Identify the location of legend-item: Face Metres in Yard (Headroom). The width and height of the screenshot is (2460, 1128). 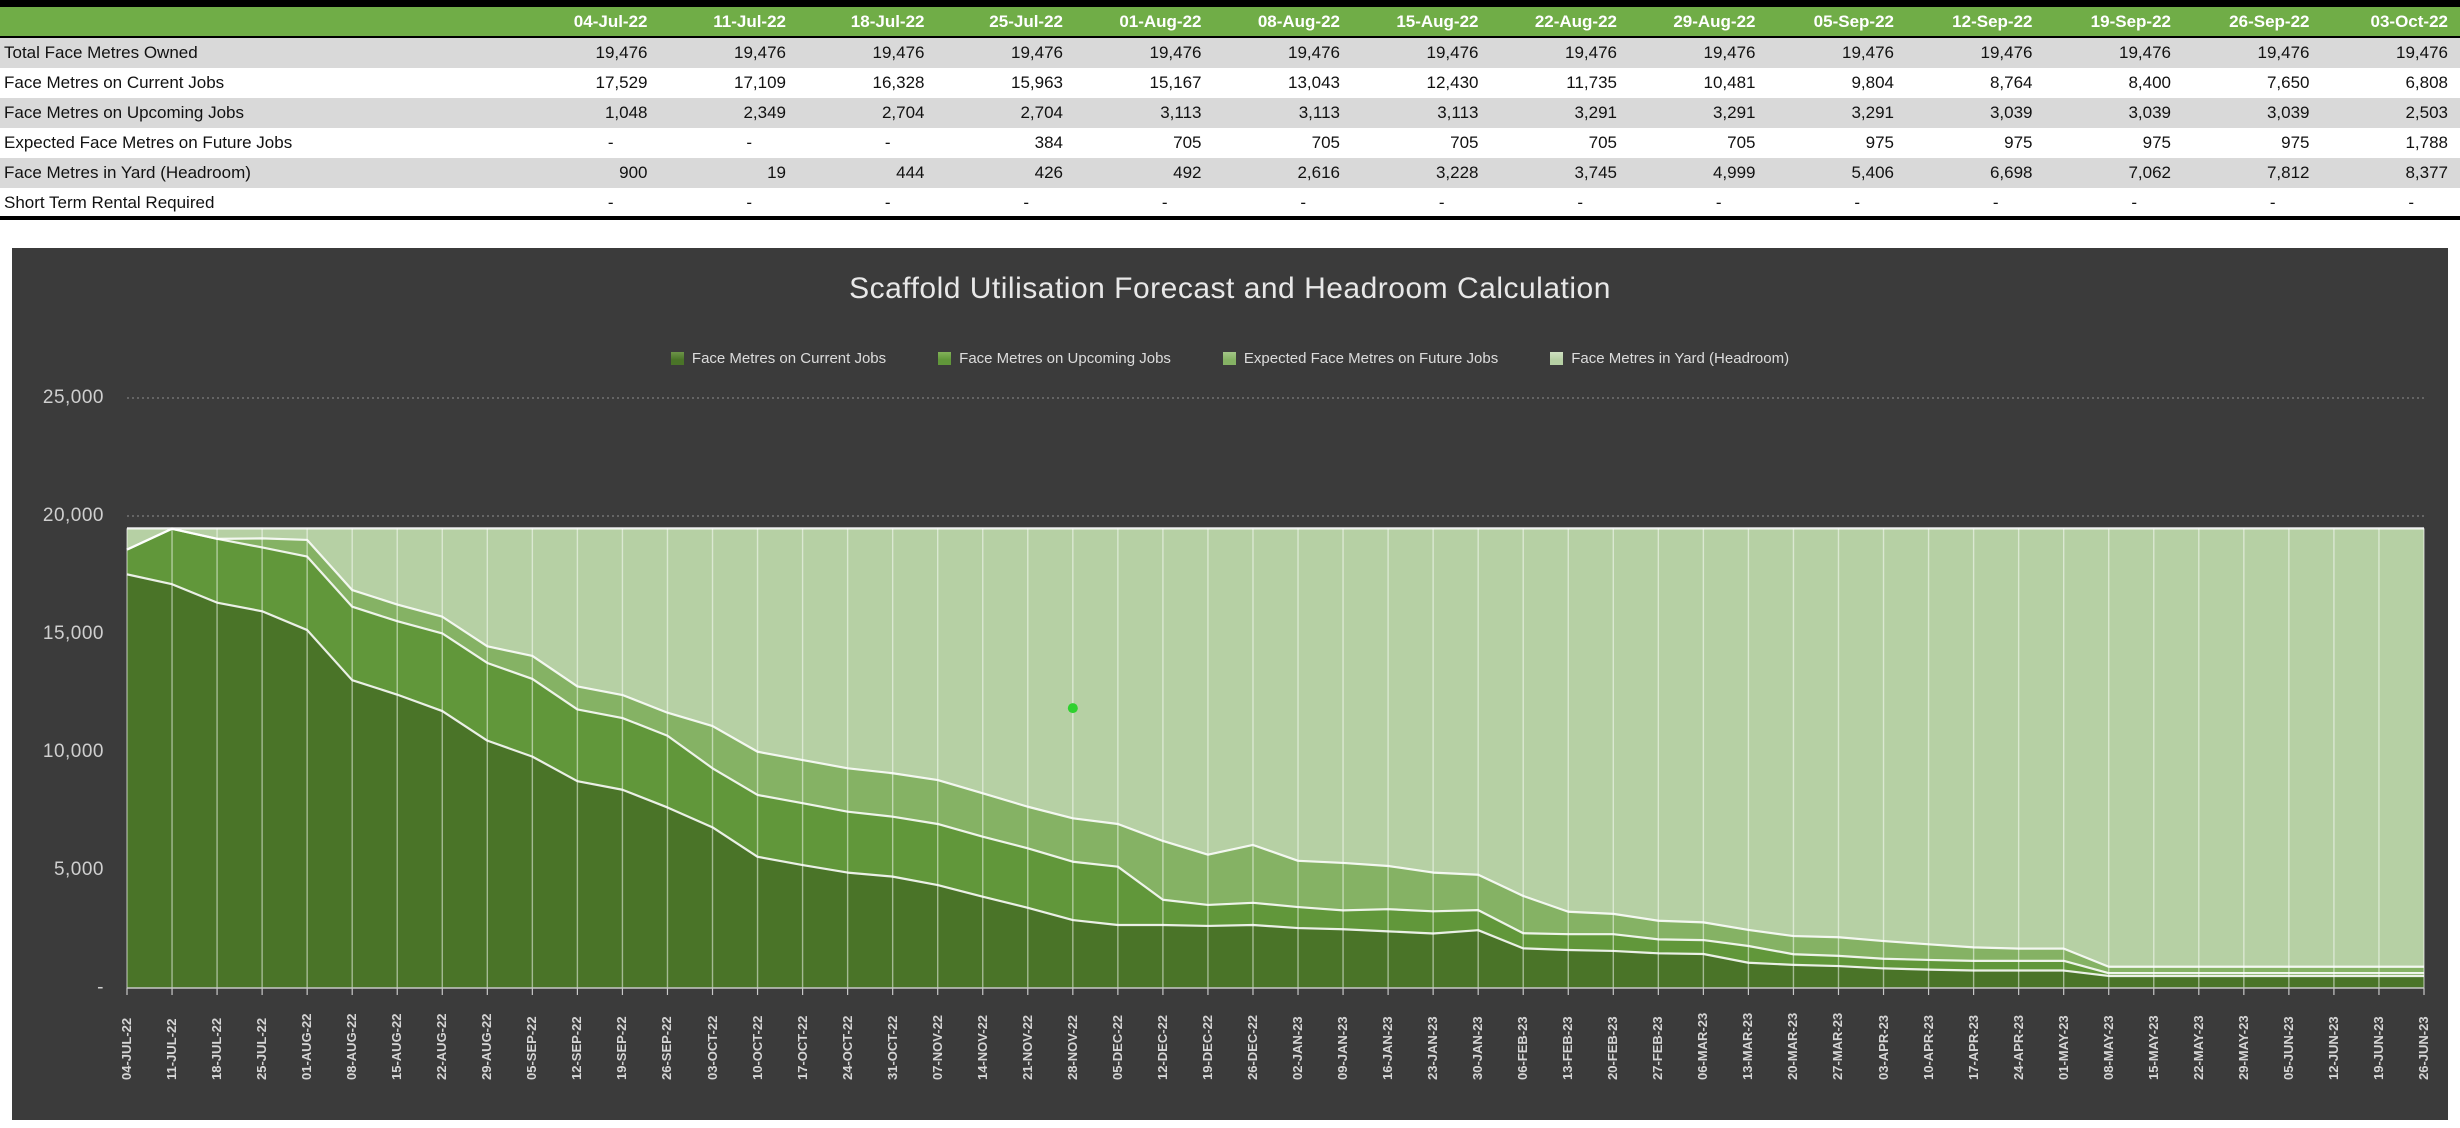
(1669, 358).